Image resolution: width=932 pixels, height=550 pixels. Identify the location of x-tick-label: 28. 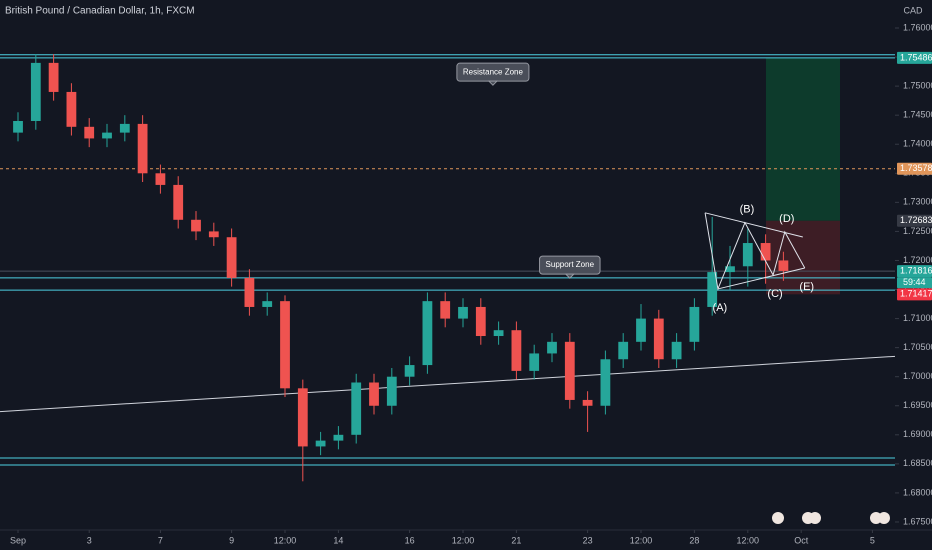
(694, 540).